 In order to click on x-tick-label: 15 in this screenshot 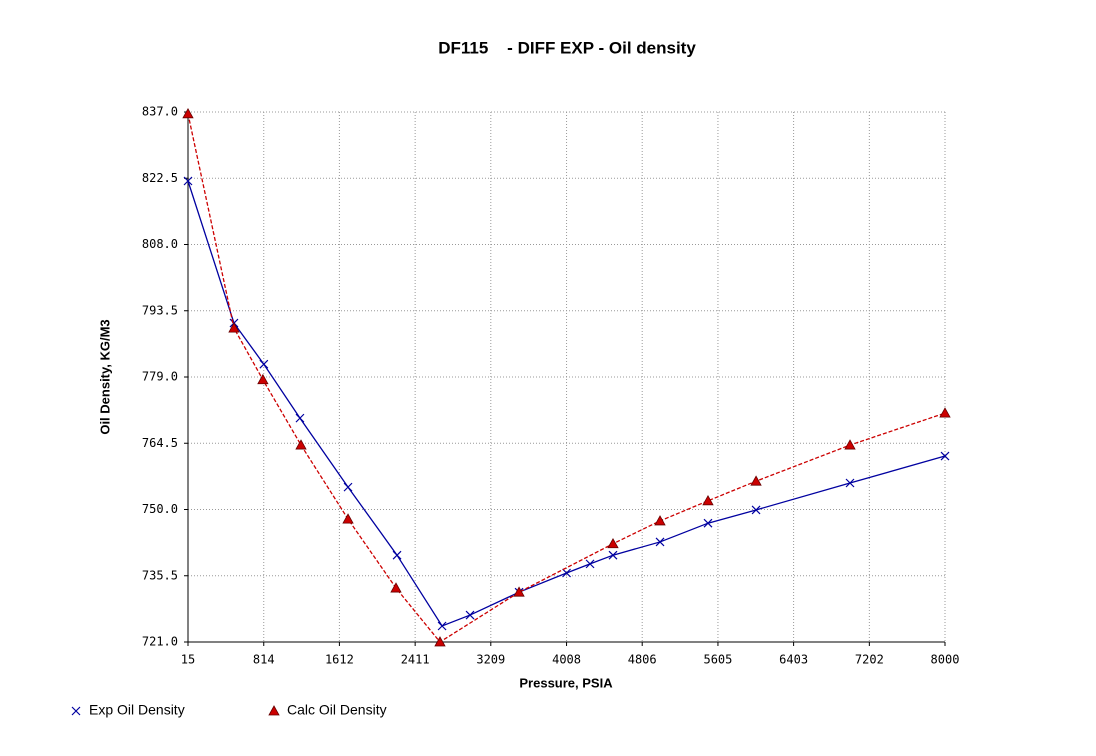, I will do `click(188, 660)`.